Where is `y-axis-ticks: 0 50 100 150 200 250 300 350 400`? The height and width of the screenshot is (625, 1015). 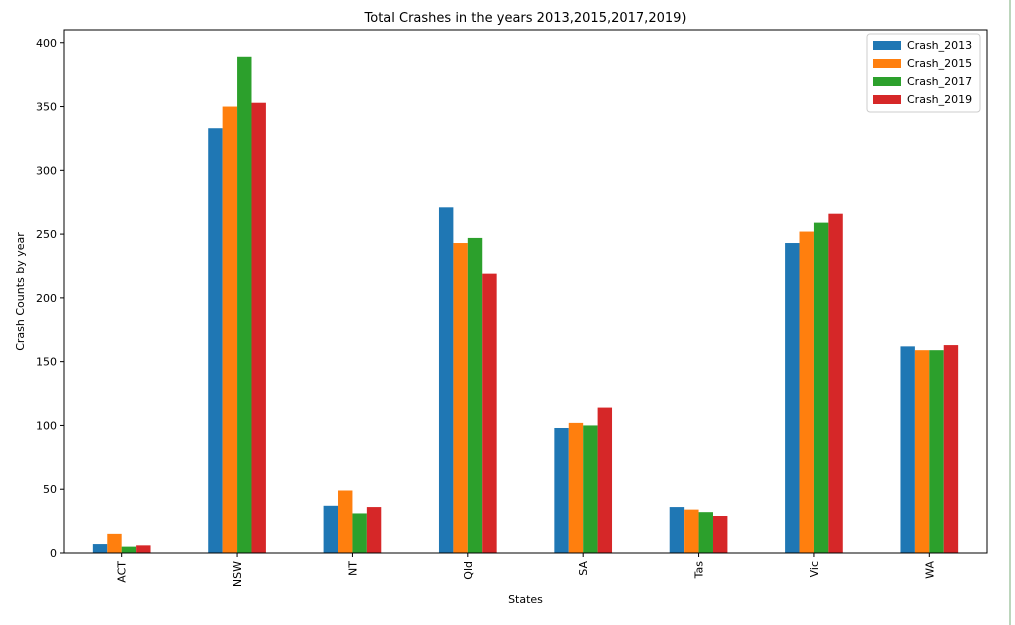
y-axis-ticks: 0 50 100 150 200 250 300 350 400 is located at coordinates (50, 298).